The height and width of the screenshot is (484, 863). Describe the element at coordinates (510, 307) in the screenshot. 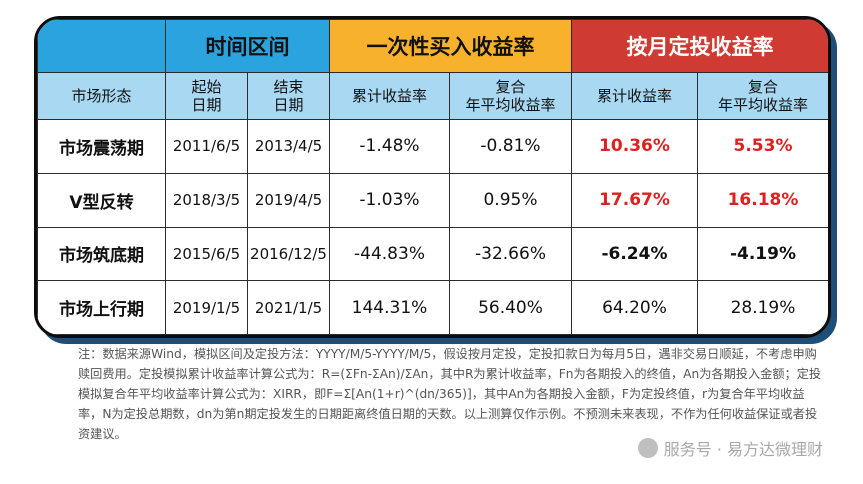

I see `lump-annual-cell: 56.40%` at that location.